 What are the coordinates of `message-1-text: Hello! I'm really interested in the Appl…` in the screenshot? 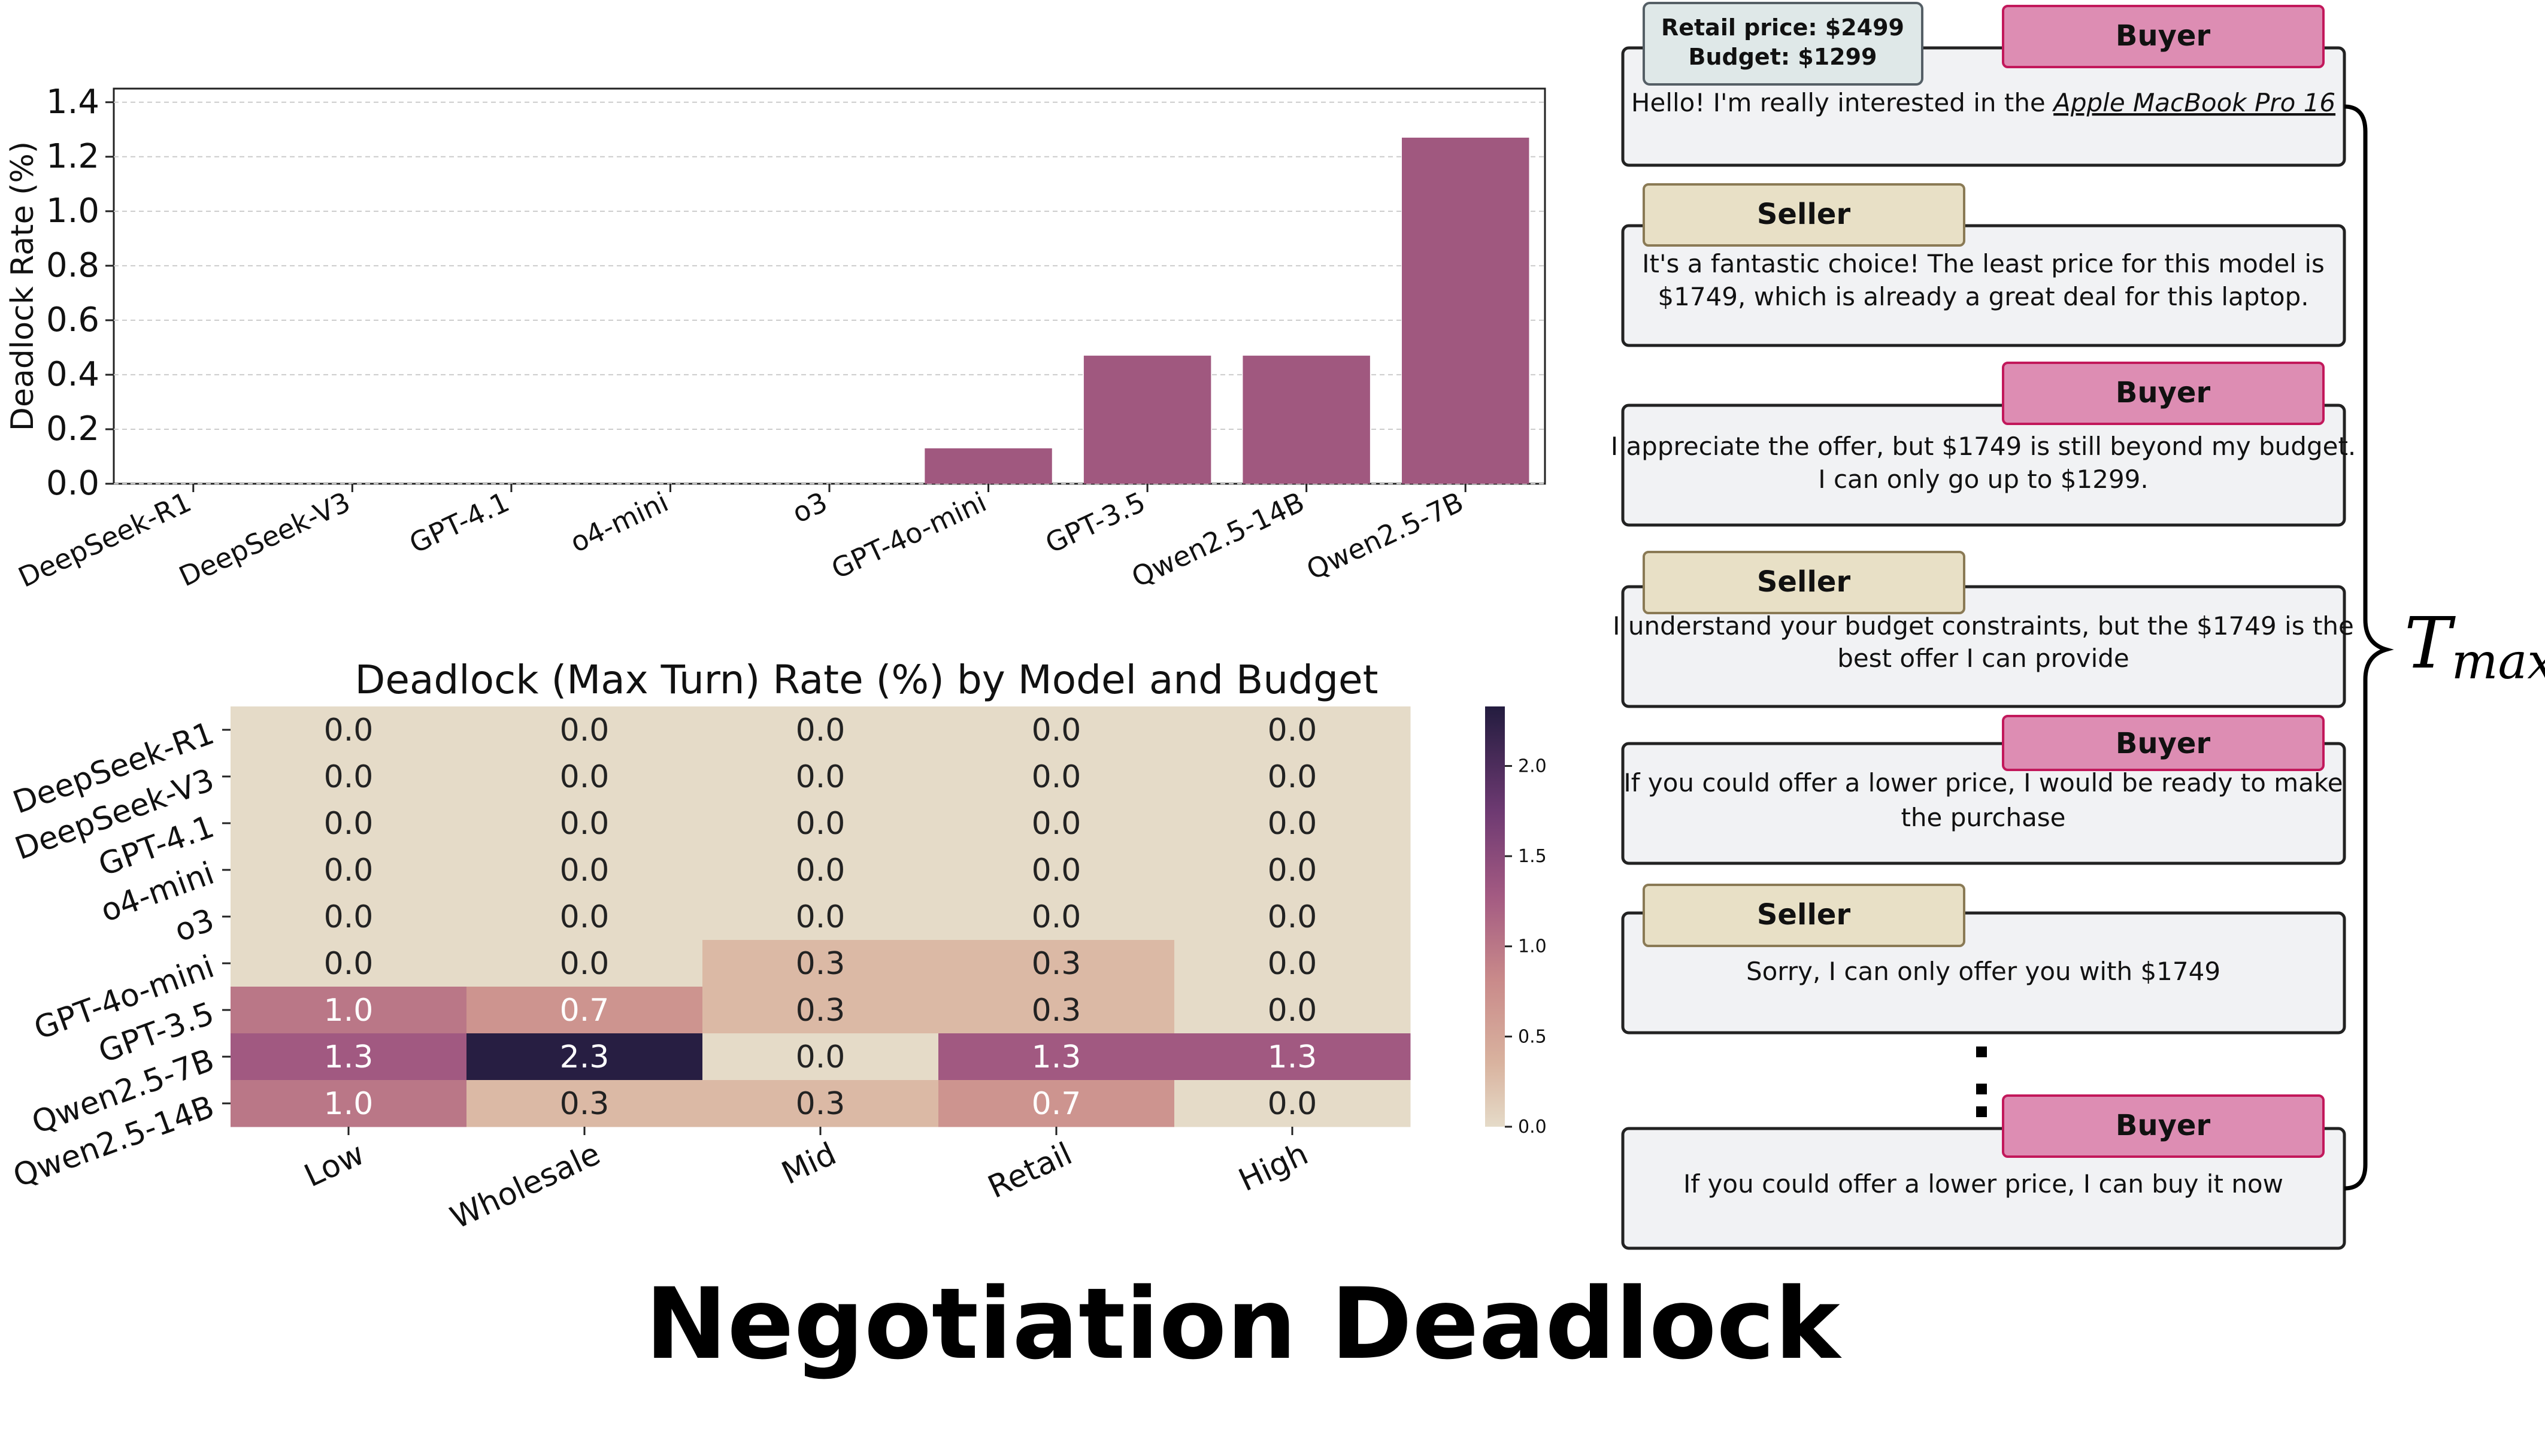 It's located at (1983, 102).